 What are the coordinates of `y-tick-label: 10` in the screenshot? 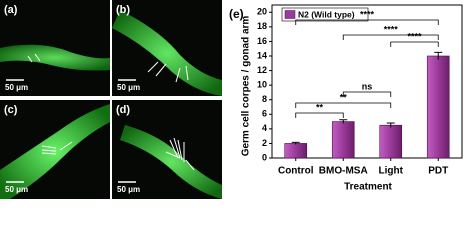 It's located at (262, 85).